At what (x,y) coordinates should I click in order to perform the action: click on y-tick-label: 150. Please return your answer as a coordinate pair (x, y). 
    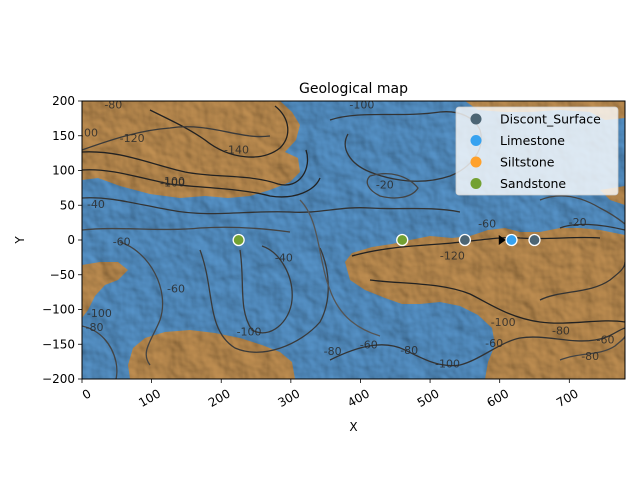
    Looking at the image, I should click on (63, 136).